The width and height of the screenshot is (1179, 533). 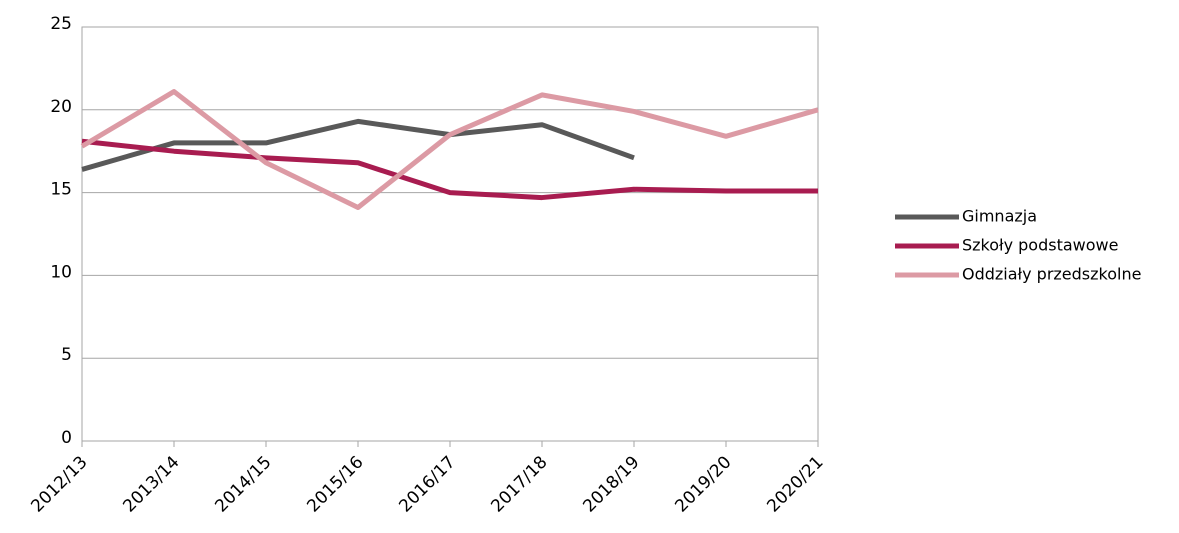 What do you see at coordinates (999, 216) in the screenshot?
I see `legend-label: Gimnazja` at bounding box center [999, 216].